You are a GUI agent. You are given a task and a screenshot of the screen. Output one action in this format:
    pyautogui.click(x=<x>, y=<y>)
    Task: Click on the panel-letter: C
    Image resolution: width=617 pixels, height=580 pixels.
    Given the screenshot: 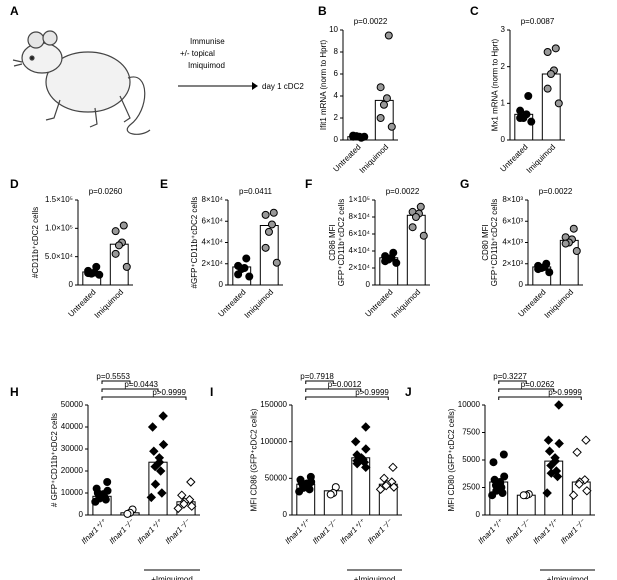 What is the action you would take?
    pyautogui.click(x=474, y=11)
    